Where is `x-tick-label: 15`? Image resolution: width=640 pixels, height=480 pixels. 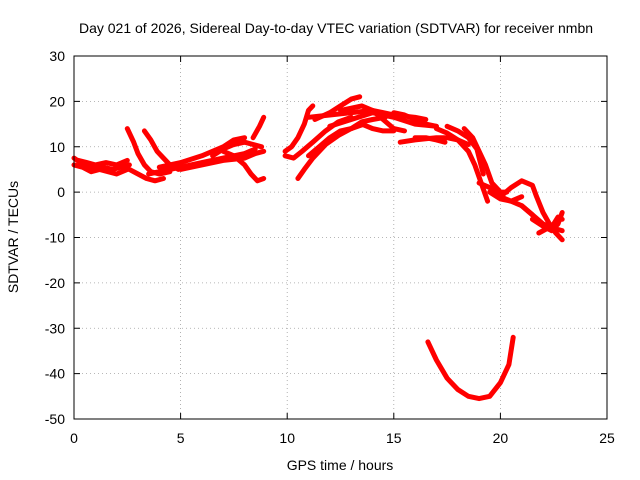 x-tick-label: 15 is located at coordinates (394, 438).